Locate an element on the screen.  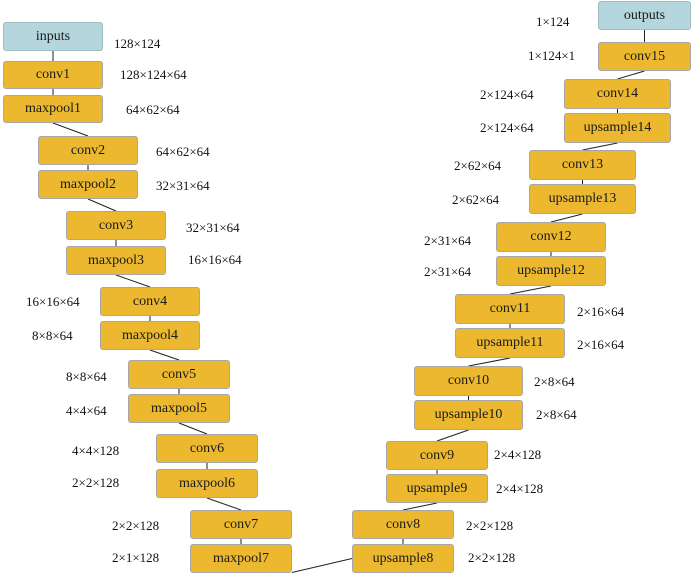
maxpool4-node: maxpool4 is located at coordinates (150, 335).